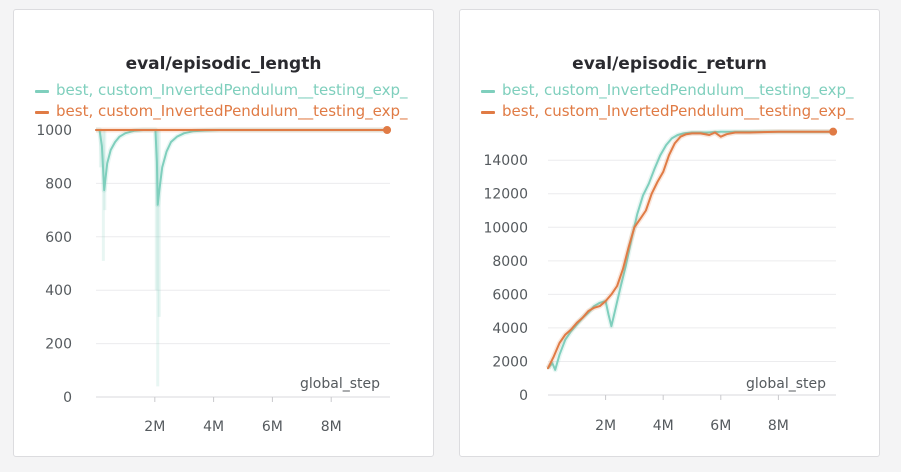  What do you see at coordinates (58, 184) in the screenshot?
I see `y-tick-label: 800` at bounding box center [58, 184].